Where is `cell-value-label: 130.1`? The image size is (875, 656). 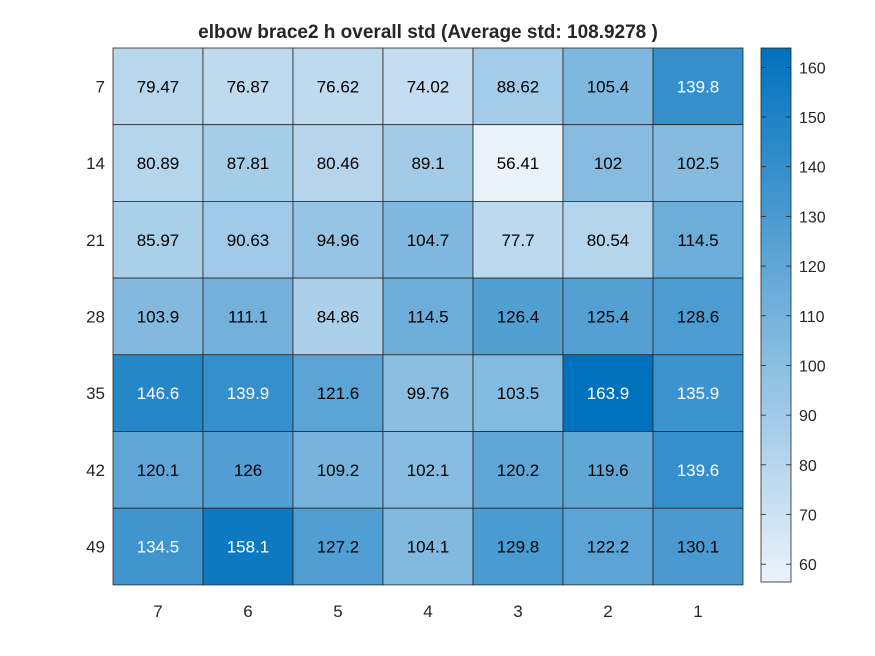 cell-value-label: 130.1 is located at coordinates (698, 547).